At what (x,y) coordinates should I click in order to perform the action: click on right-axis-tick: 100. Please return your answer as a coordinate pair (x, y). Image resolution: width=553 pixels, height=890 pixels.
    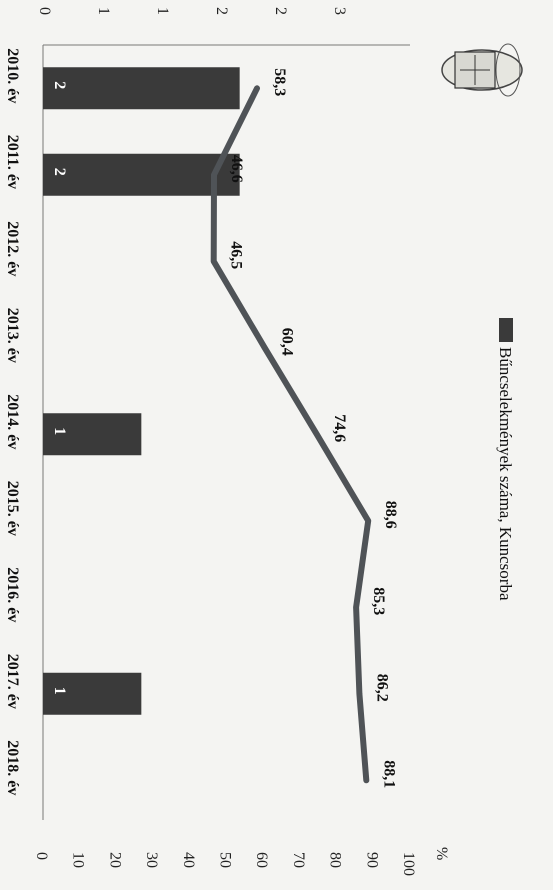
    Looking at the image, I should click on (408, 864).